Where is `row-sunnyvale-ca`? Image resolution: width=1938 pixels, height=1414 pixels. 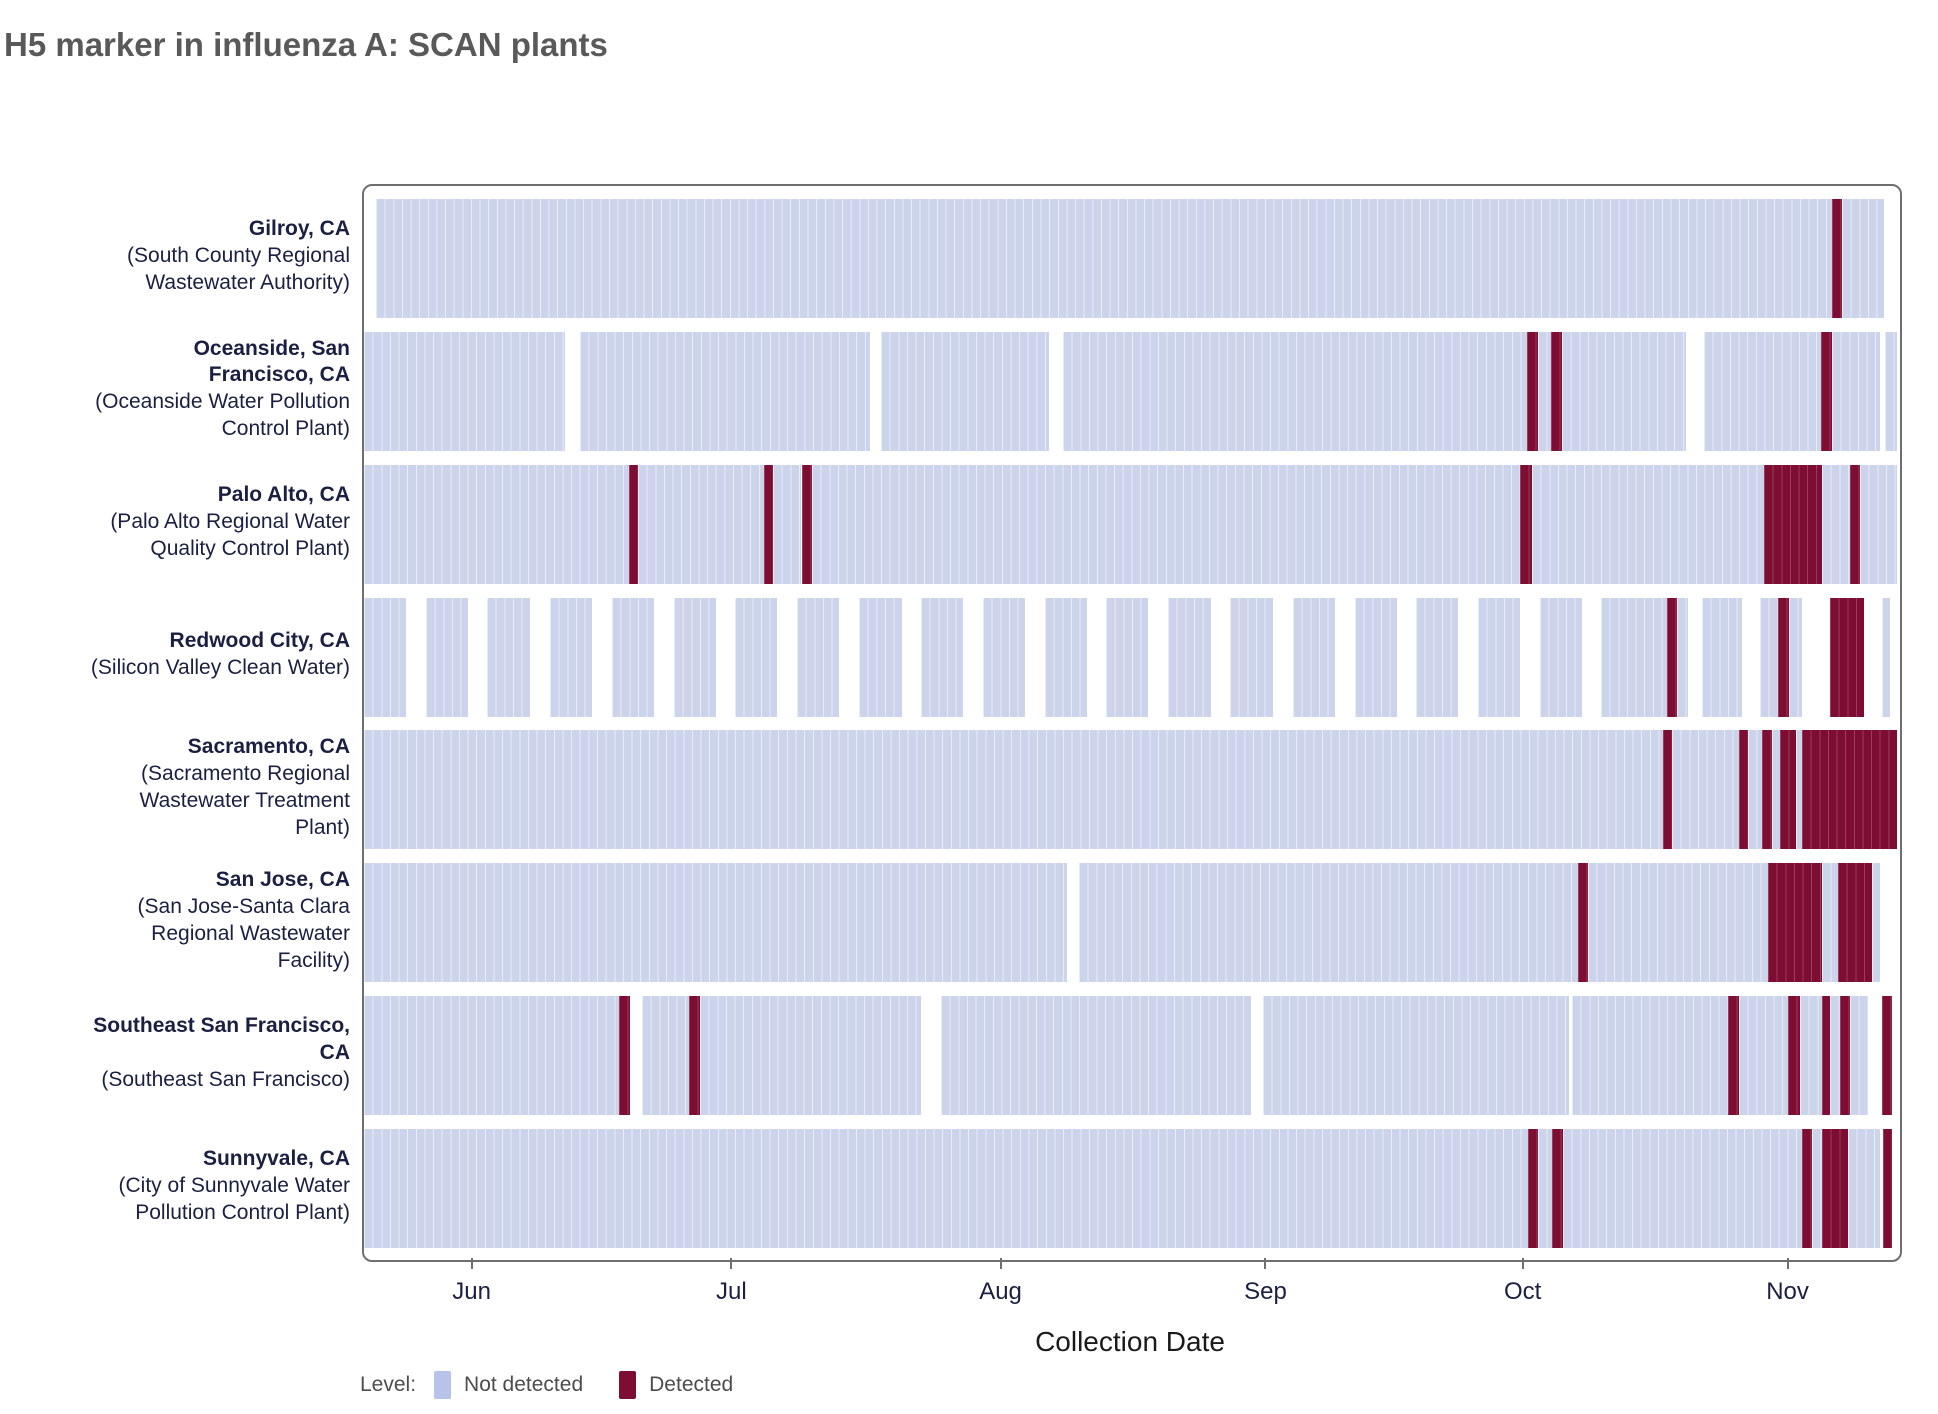 row-sunnyvale-ca is located at coordinates (1132, 1189).